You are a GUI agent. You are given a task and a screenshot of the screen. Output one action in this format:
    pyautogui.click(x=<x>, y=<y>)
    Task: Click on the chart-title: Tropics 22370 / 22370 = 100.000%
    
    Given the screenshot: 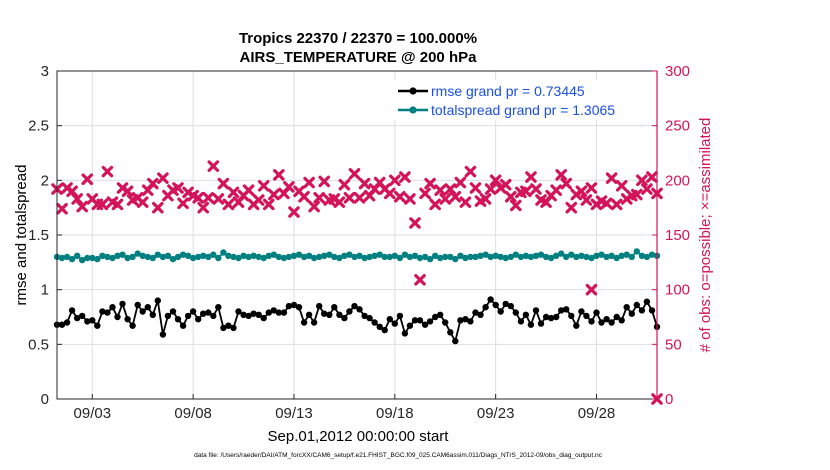 What is the action you would take?
    pyautogui.click(x=358, y=38)
    